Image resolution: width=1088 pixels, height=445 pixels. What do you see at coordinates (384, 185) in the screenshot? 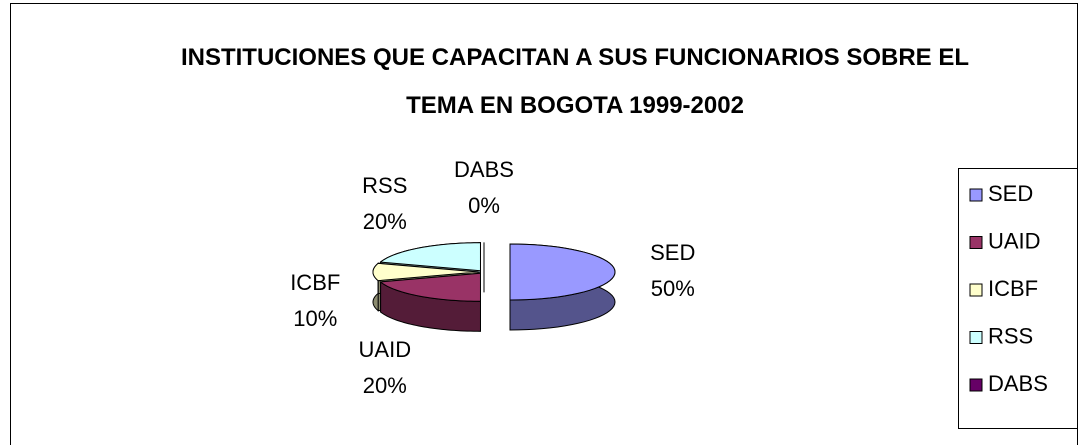
I see `slice-label: RSS` at bounding box center [384, 185].